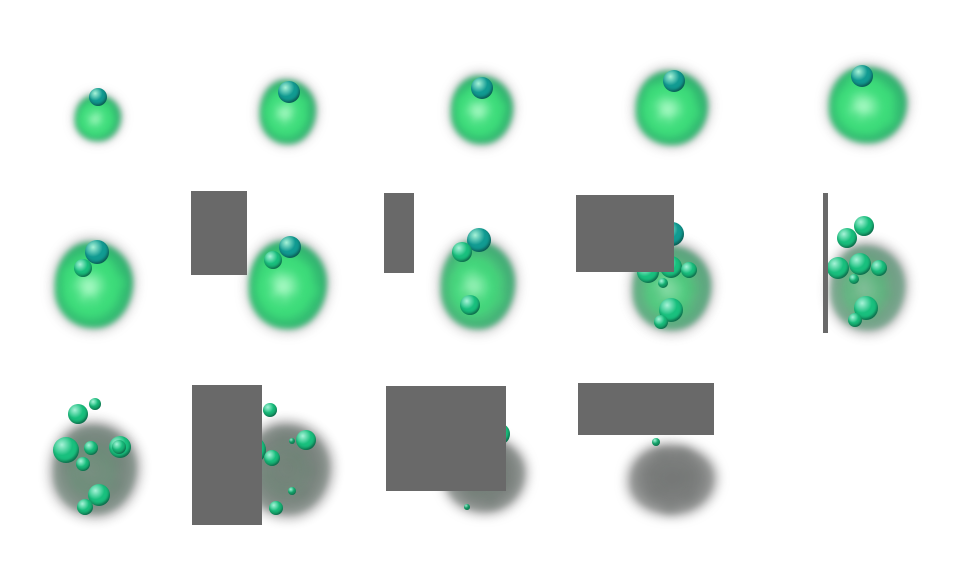 The image size is (960, 576). Describe the element at coordinates (482, 110) in the screenshot. I see `cloud-halo-r1c3` at that location.